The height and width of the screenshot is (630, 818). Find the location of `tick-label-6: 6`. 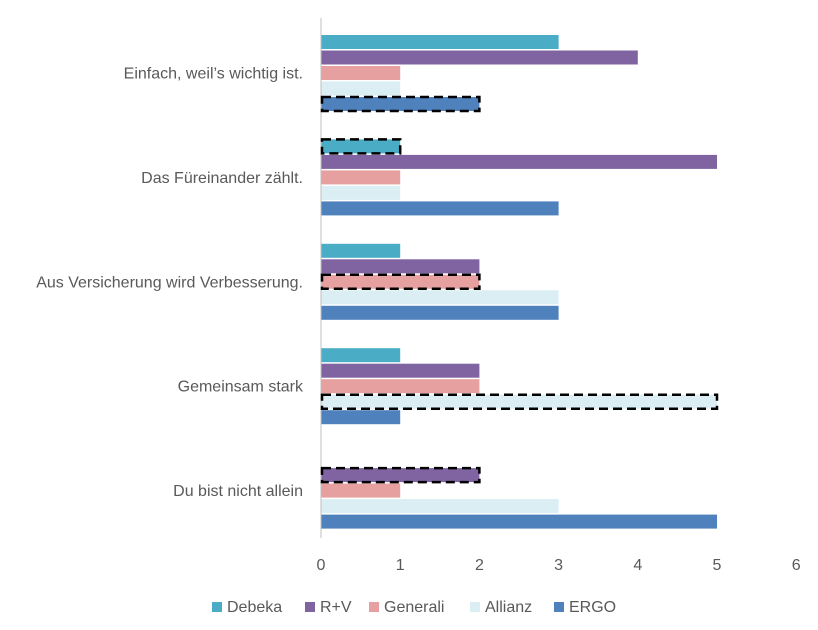

tick-label-6: 6 is located at coordinates (796, 565).